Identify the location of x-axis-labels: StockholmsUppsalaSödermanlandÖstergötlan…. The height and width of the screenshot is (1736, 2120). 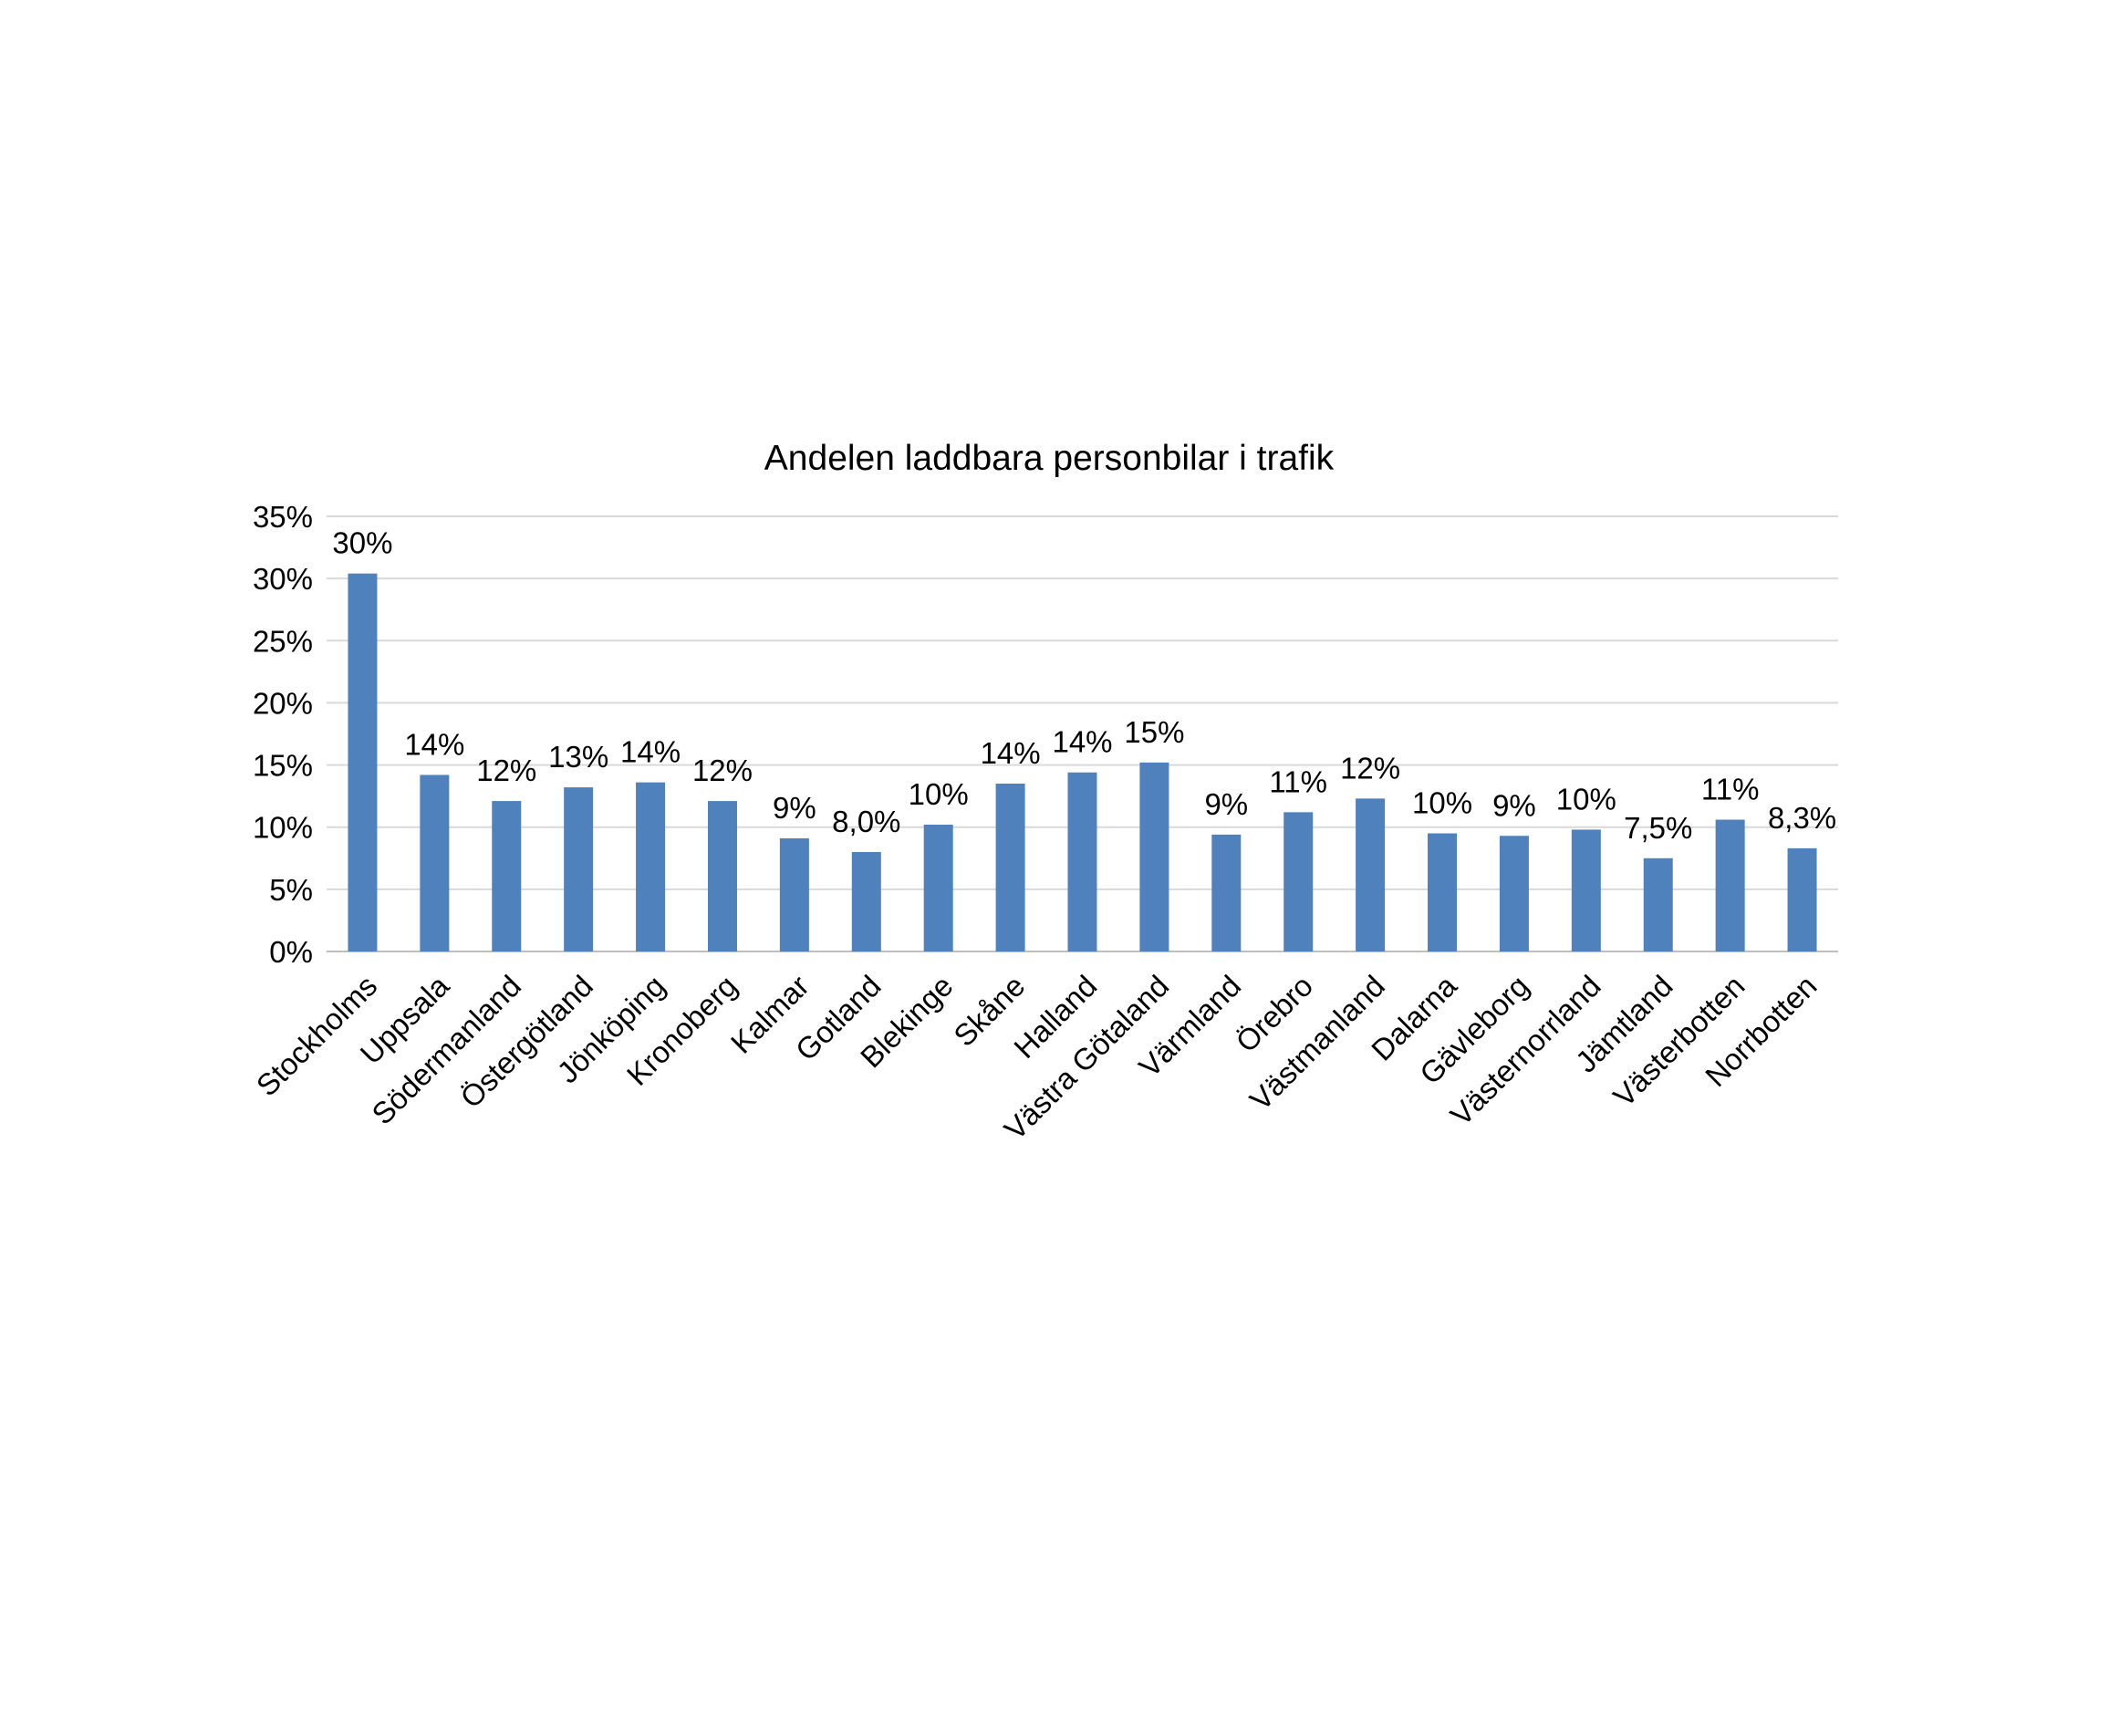
(1037, 1057).